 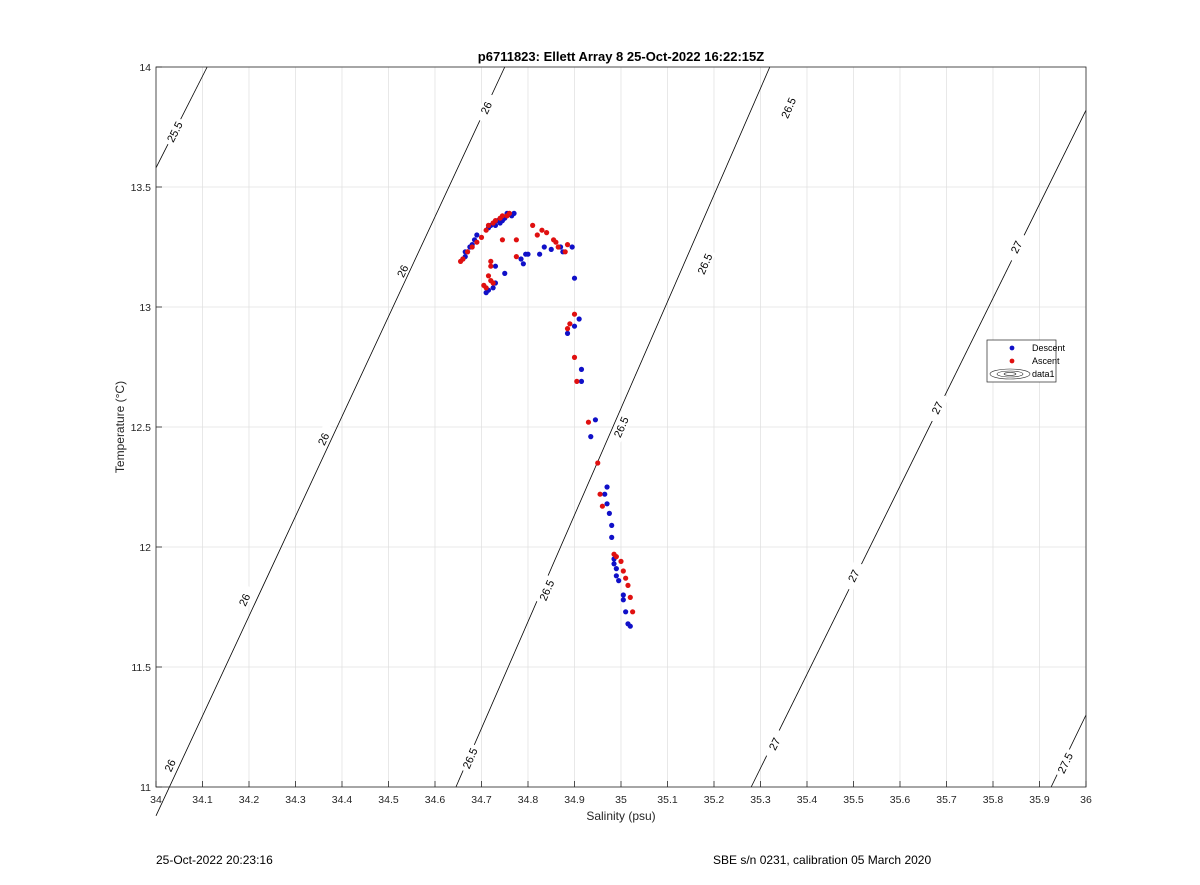 I want to click on density-contour-line, so click(x=181, y=117).